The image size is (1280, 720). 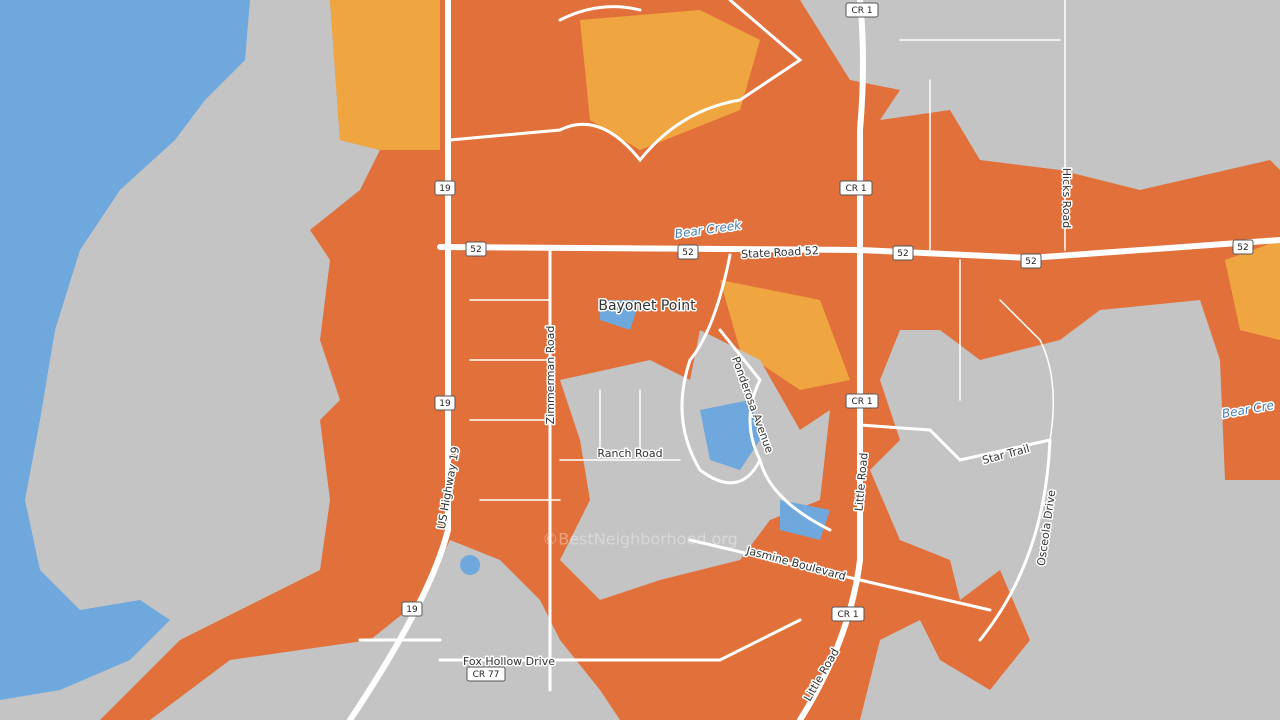 I want to click on map-label: Zimmerman Road, so click(x=550, y=375).